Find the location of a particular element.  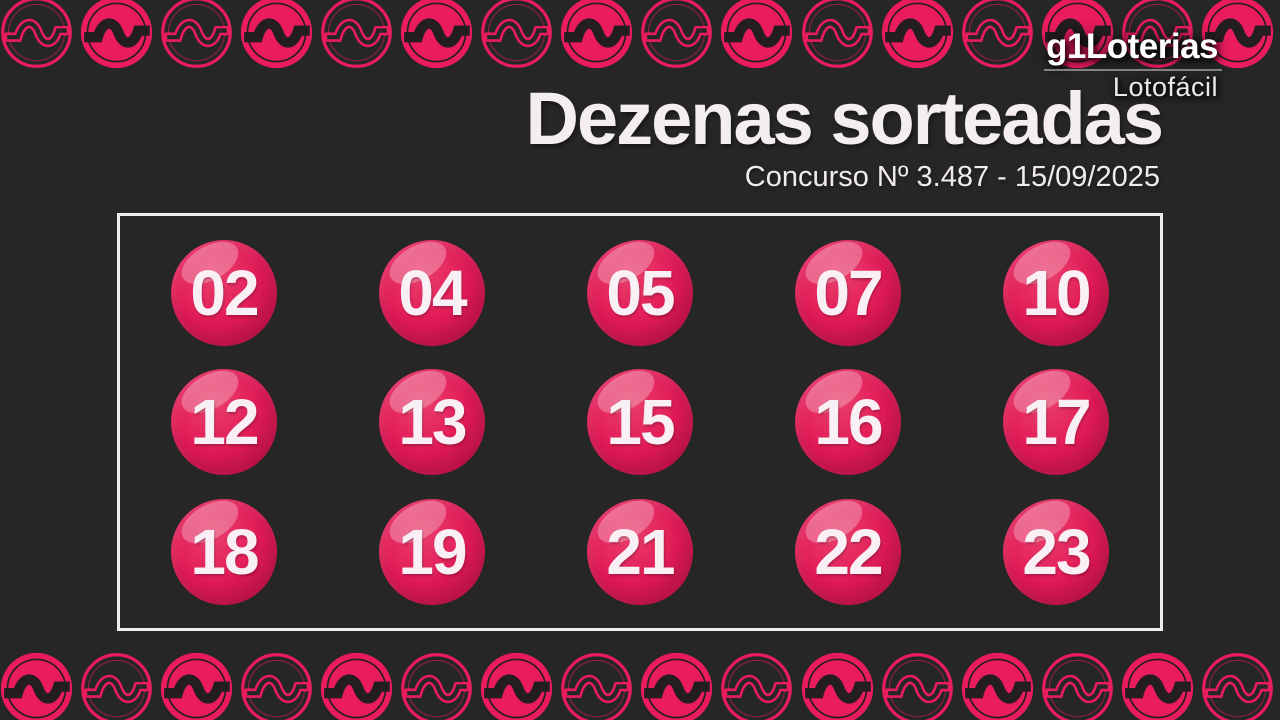

lottery-ball: 22 is located at coordinates (848, 551).